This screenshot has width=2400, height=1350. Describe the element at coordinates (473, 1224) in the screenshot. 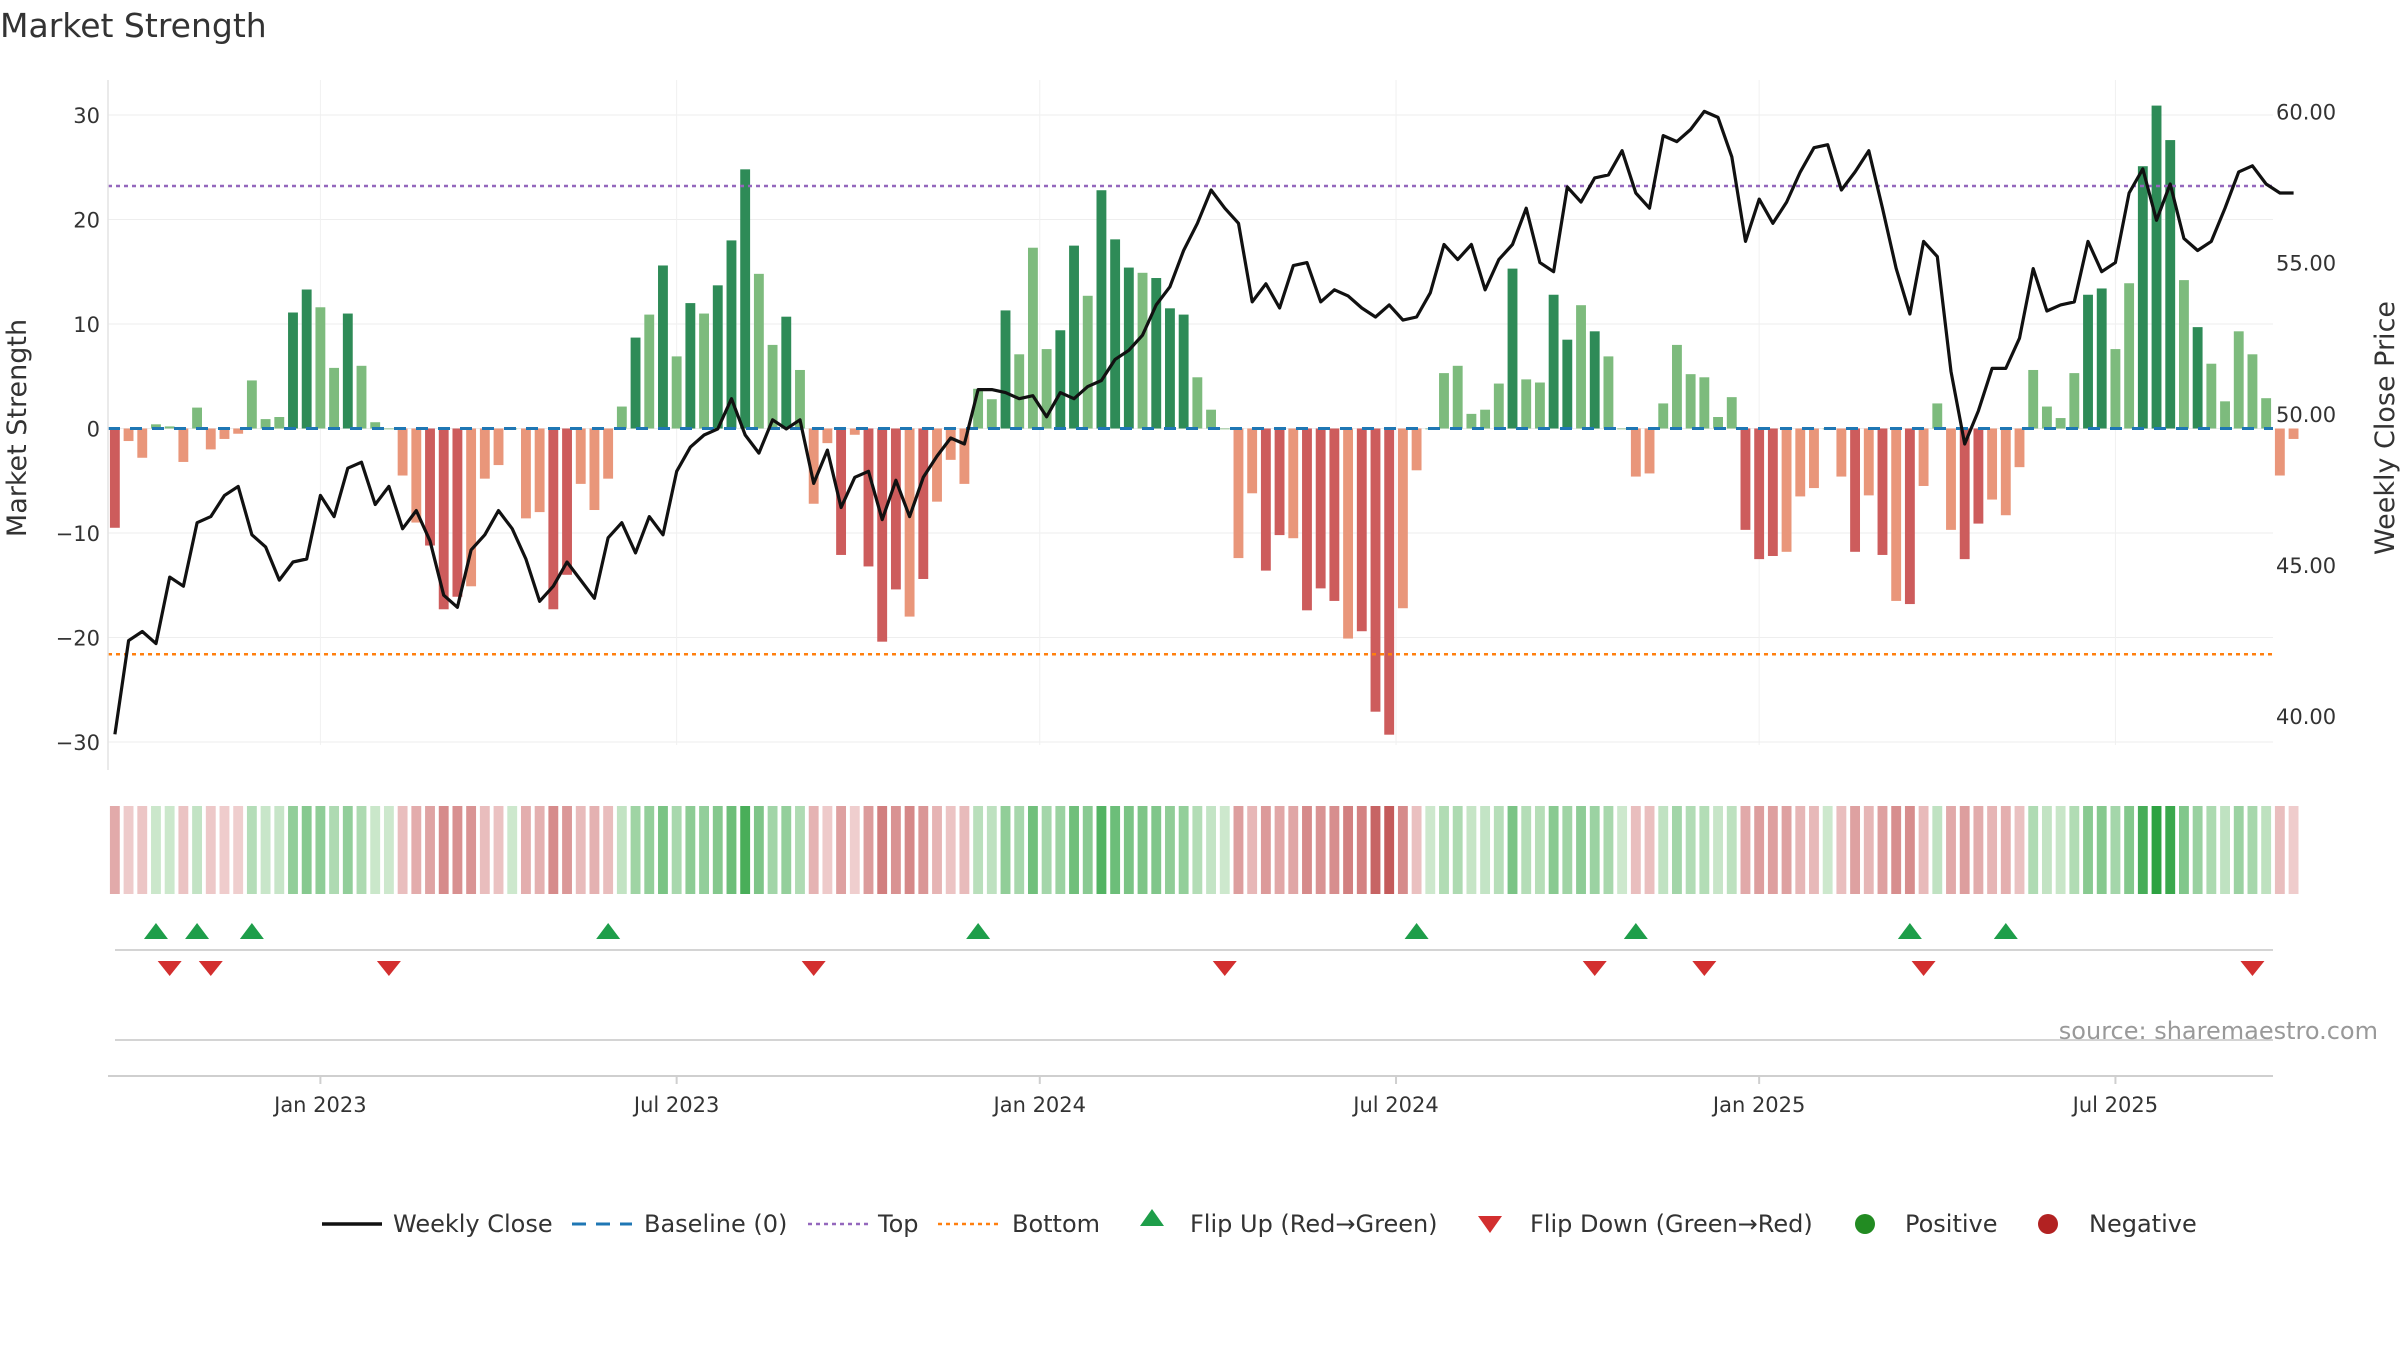

I see `legend-close-label: Weekly Close` at that location.